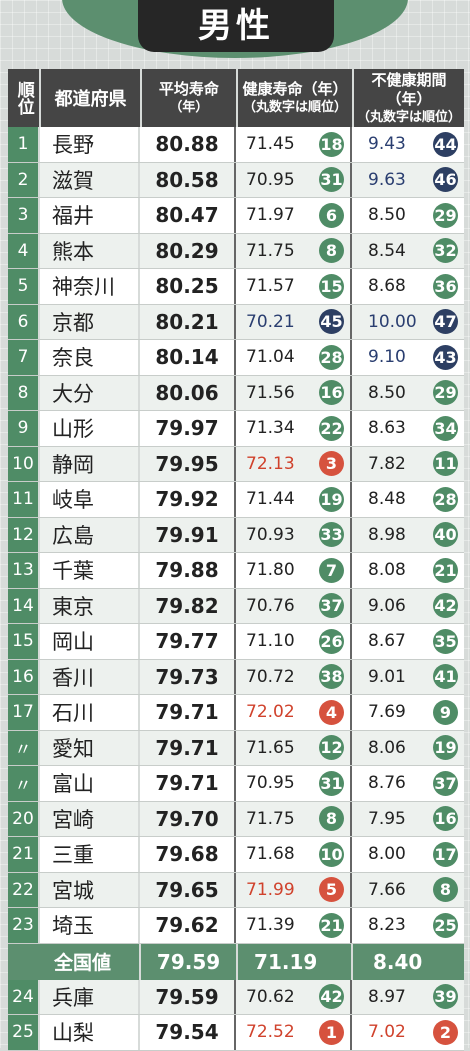  I want to click on unhealthy-cell: 8.97 39, so click(408, 997).